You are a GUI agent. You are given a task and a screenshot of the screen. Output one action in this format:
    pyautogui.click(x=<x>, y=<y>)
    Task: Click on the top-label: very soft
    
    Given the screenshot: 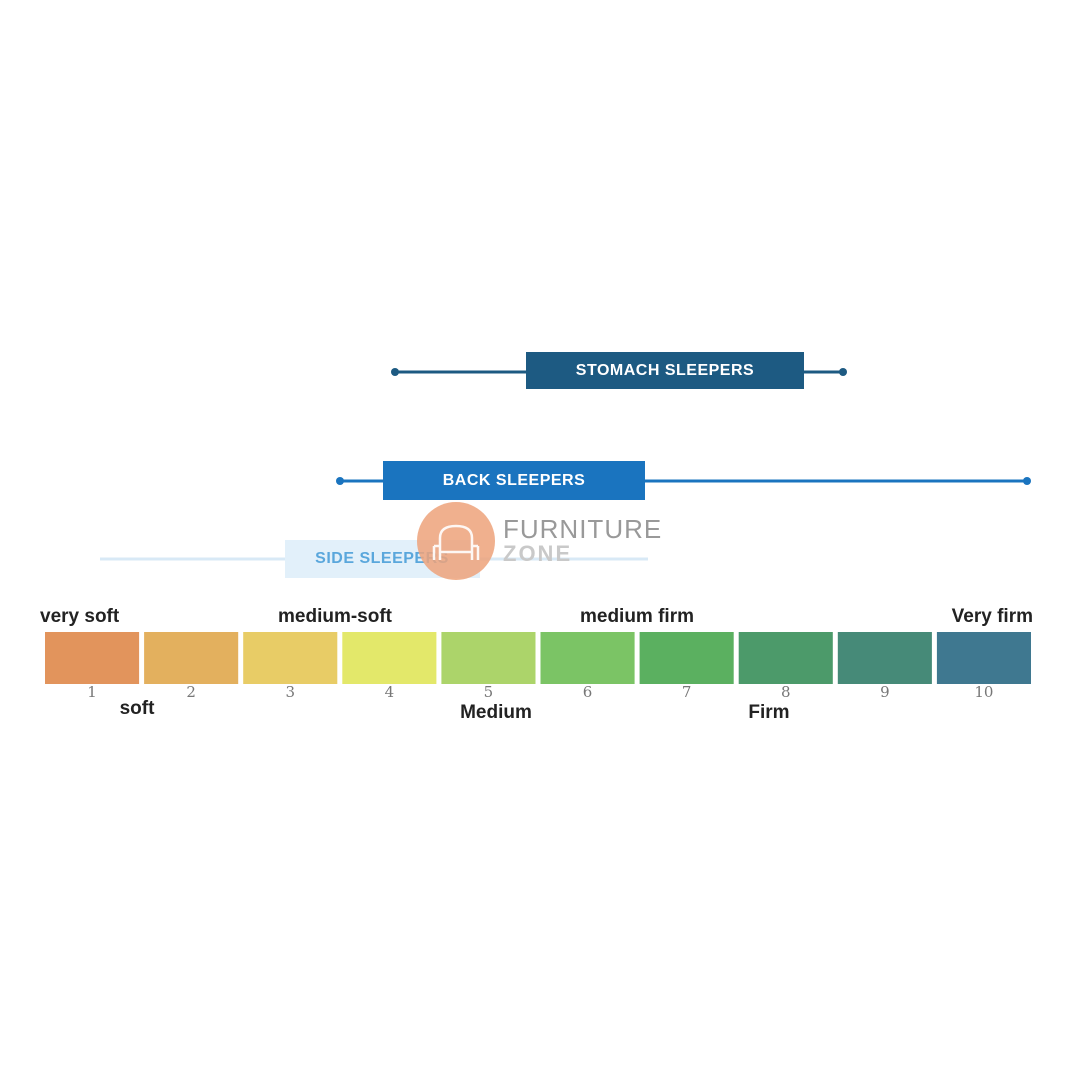 What is the action you would take?
    pyautogui.click(x=80, y=616)
    